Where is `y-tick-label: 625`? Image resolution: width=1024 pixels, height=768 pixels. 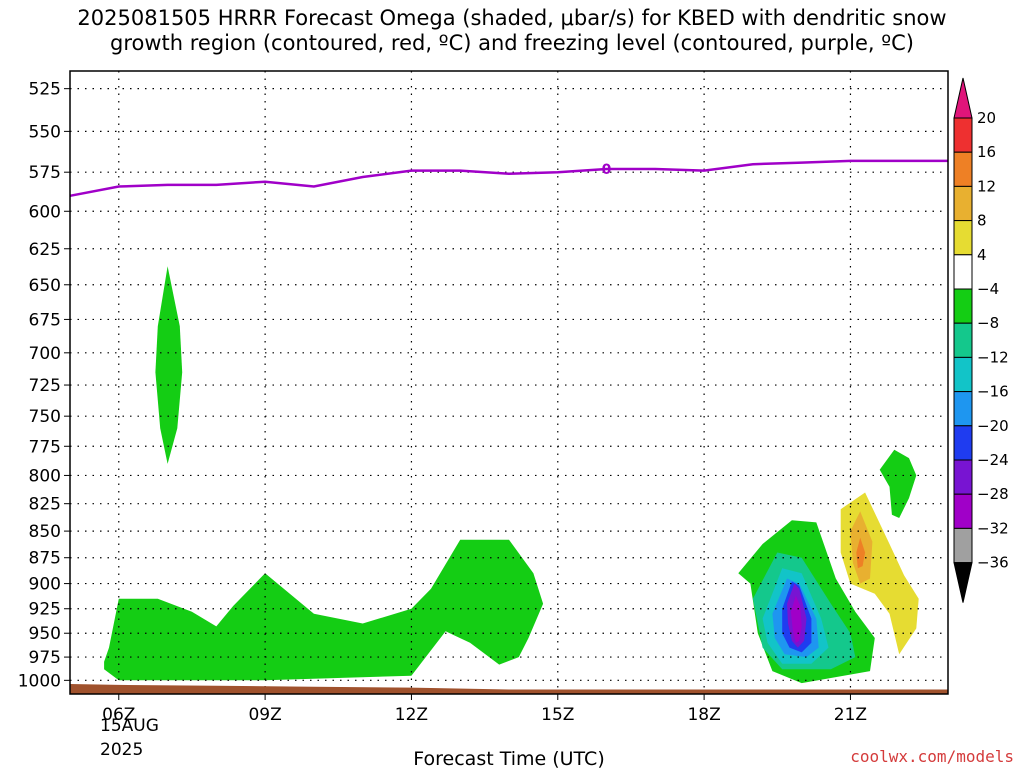
y-tick-label: 625 is located at coordinates (45, 250).